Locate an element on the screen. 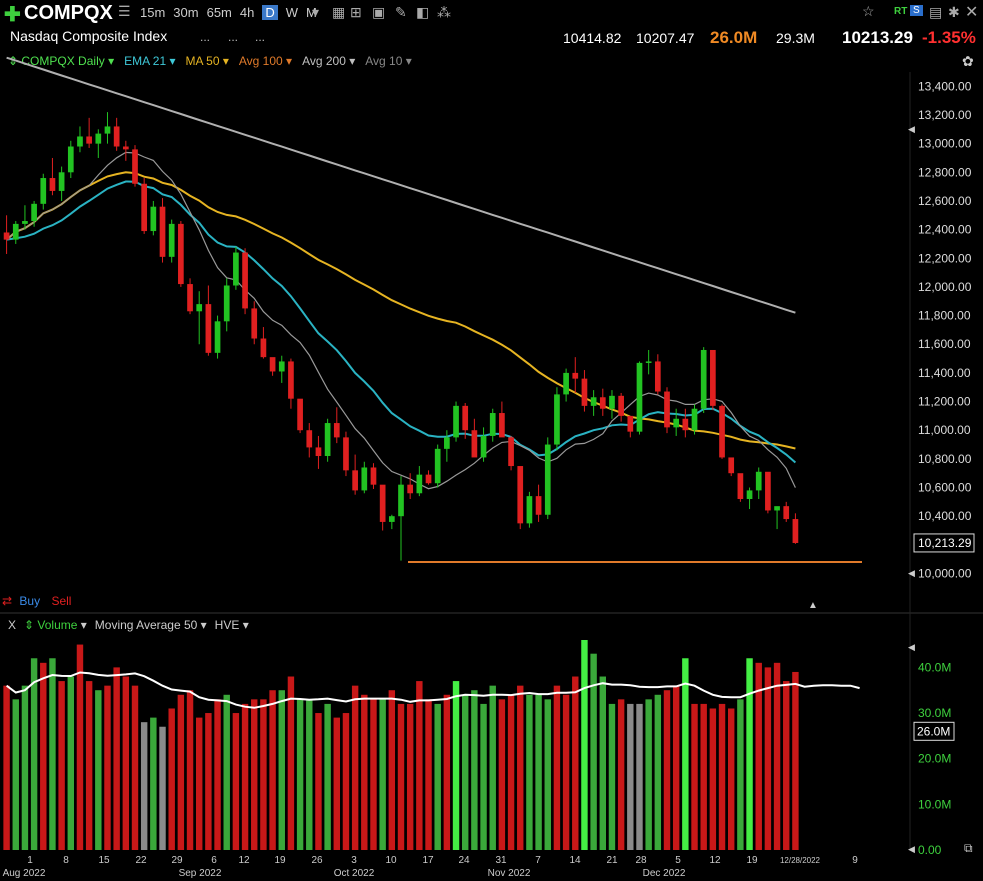 The height and width of the screenshot is (881, 983). x-tick-label: 22 is located at coordinates (141, 860).